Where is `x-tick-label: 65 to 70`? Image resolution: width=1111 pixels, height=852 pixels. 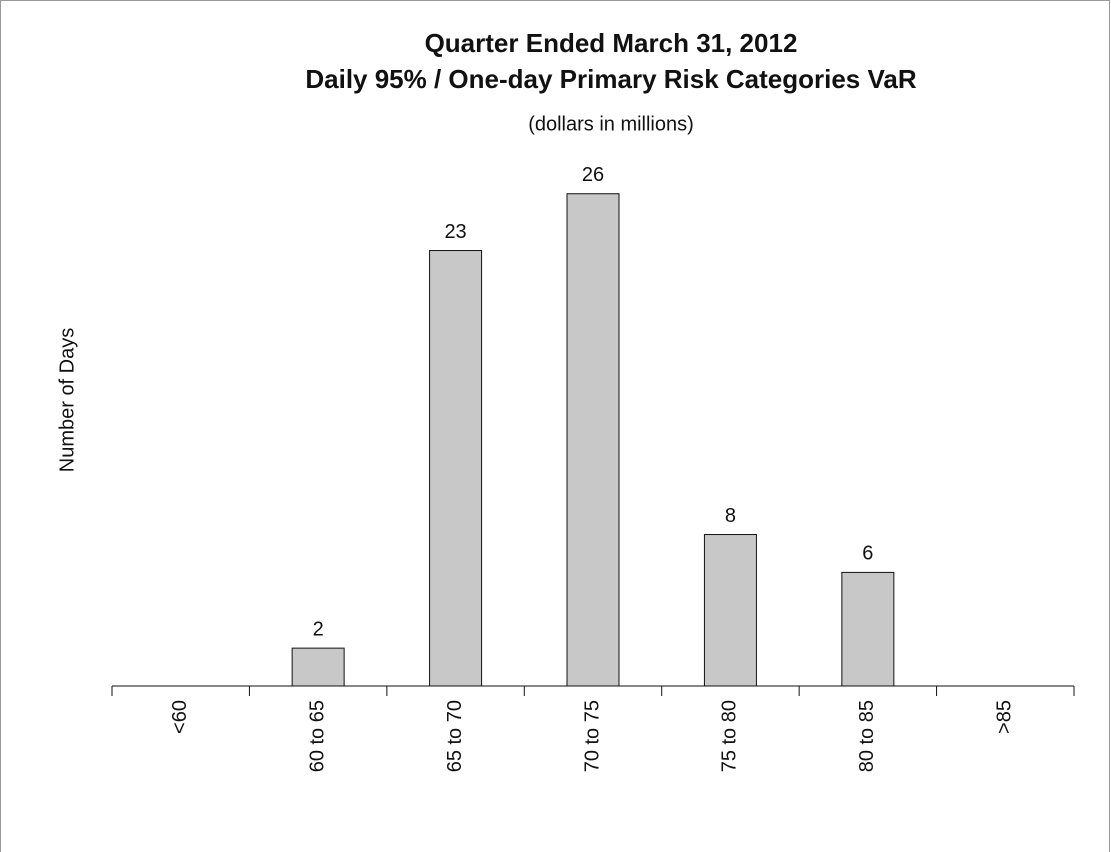 x-tick-label: 65 to 70 is located at coordinates (455, 736).